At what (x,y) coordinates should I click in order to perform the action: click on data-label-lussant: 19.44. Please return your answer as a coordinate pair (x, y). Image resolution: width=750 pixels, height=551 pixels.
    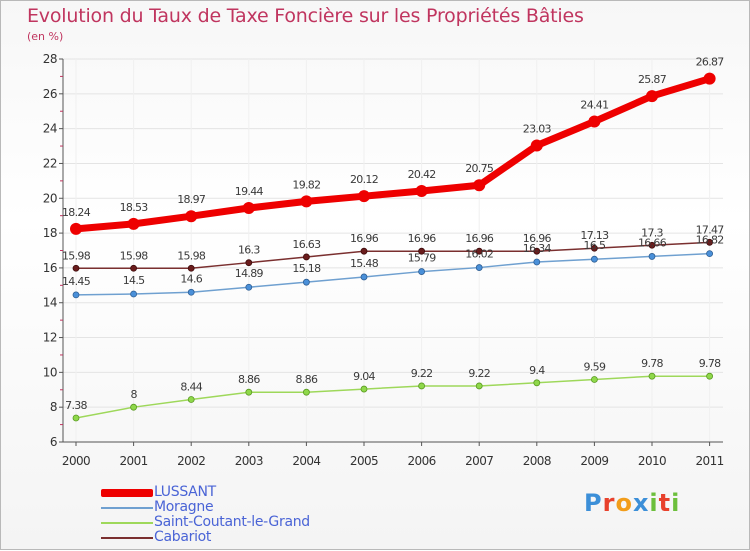
    Looking at the image, I should click on (249, 191).